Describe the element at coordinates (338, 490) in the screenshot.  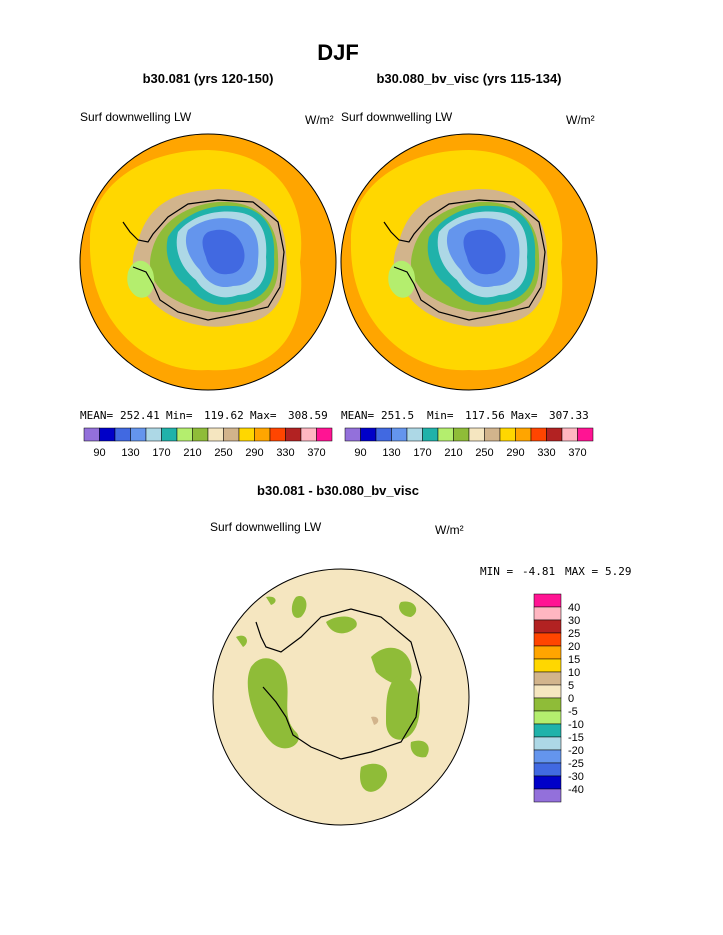
I see `difference-title: b30.081 - b30.080_bv_visc` at that location.